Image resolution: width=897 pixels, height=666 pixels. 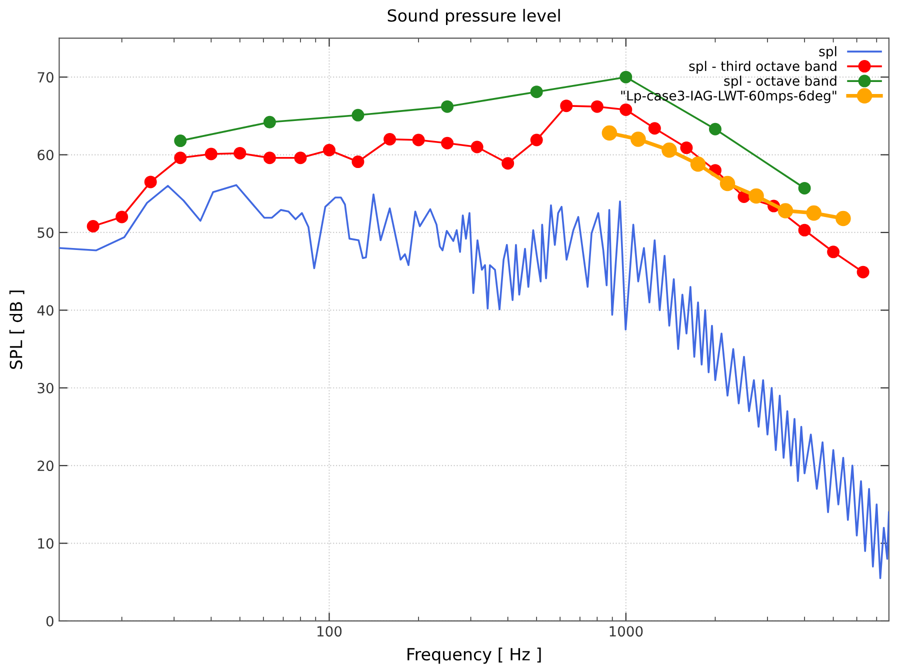 I want to click on x-tick-label: 1000, so click(x=626, y=631).